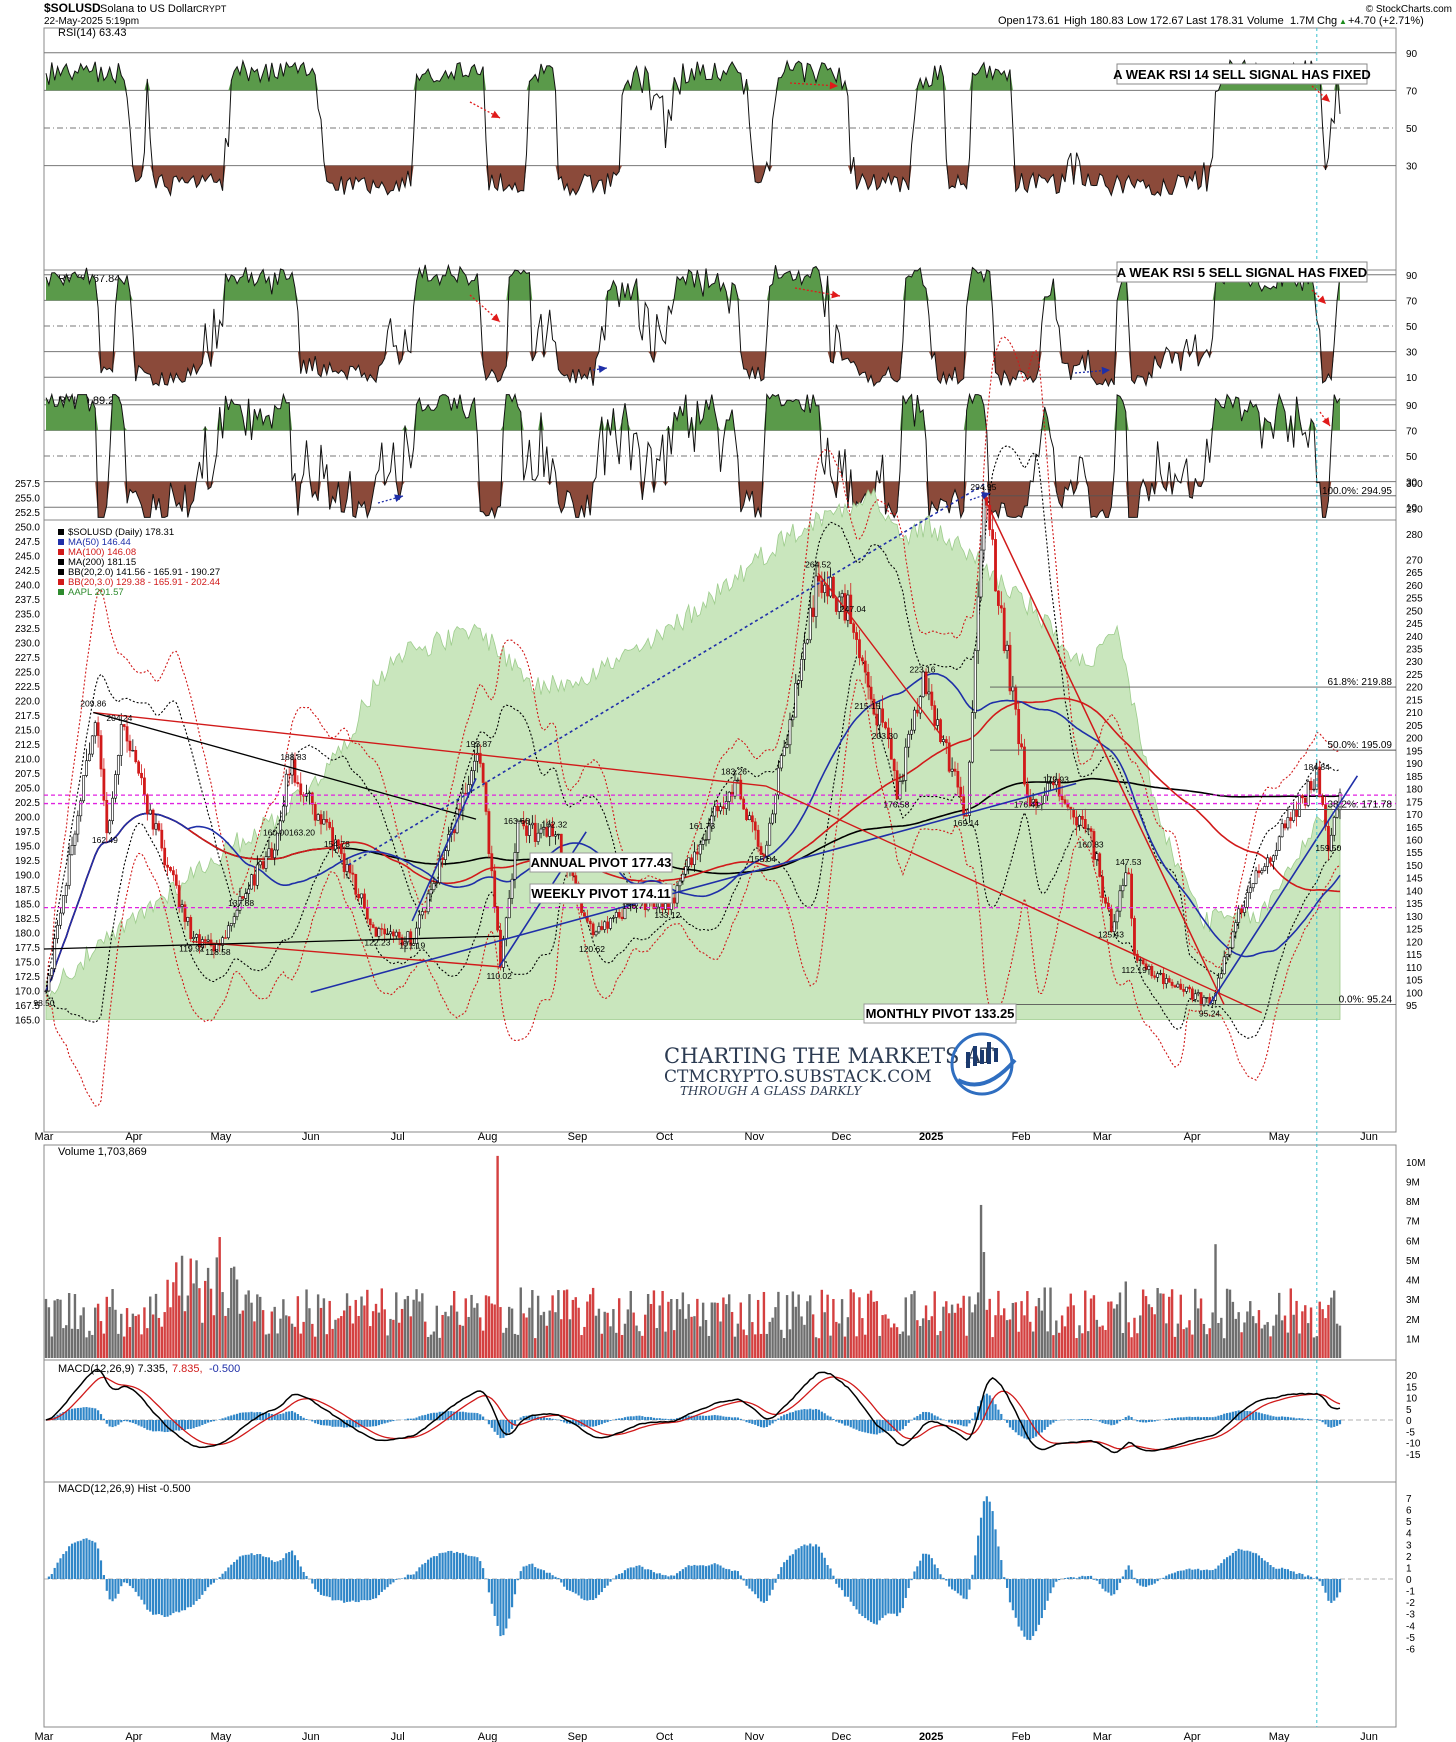 The height and width of the screenshot is (1742, 1456). What do you see at coordinates (1102, 1137) in the screenshot?
I see `x-axis-label: Mar` at bounding box center [1102, 1137].